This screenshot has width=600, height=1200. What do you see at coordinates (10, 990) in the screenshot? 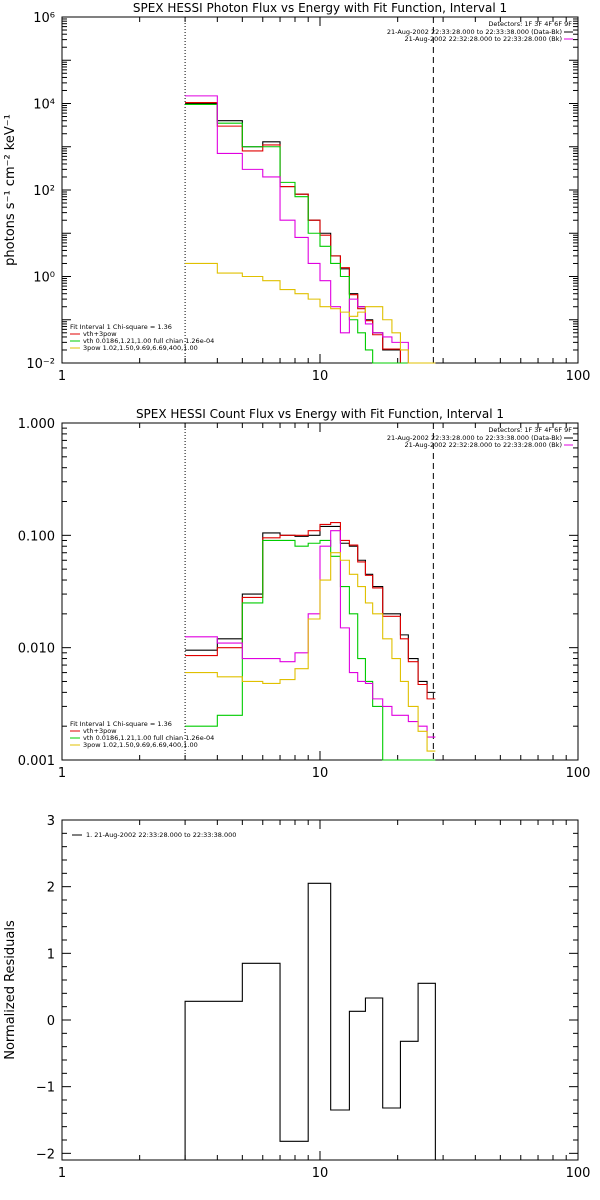
I see `y-axis-label: Normalized Residuals` at bounding box center [10, 990].